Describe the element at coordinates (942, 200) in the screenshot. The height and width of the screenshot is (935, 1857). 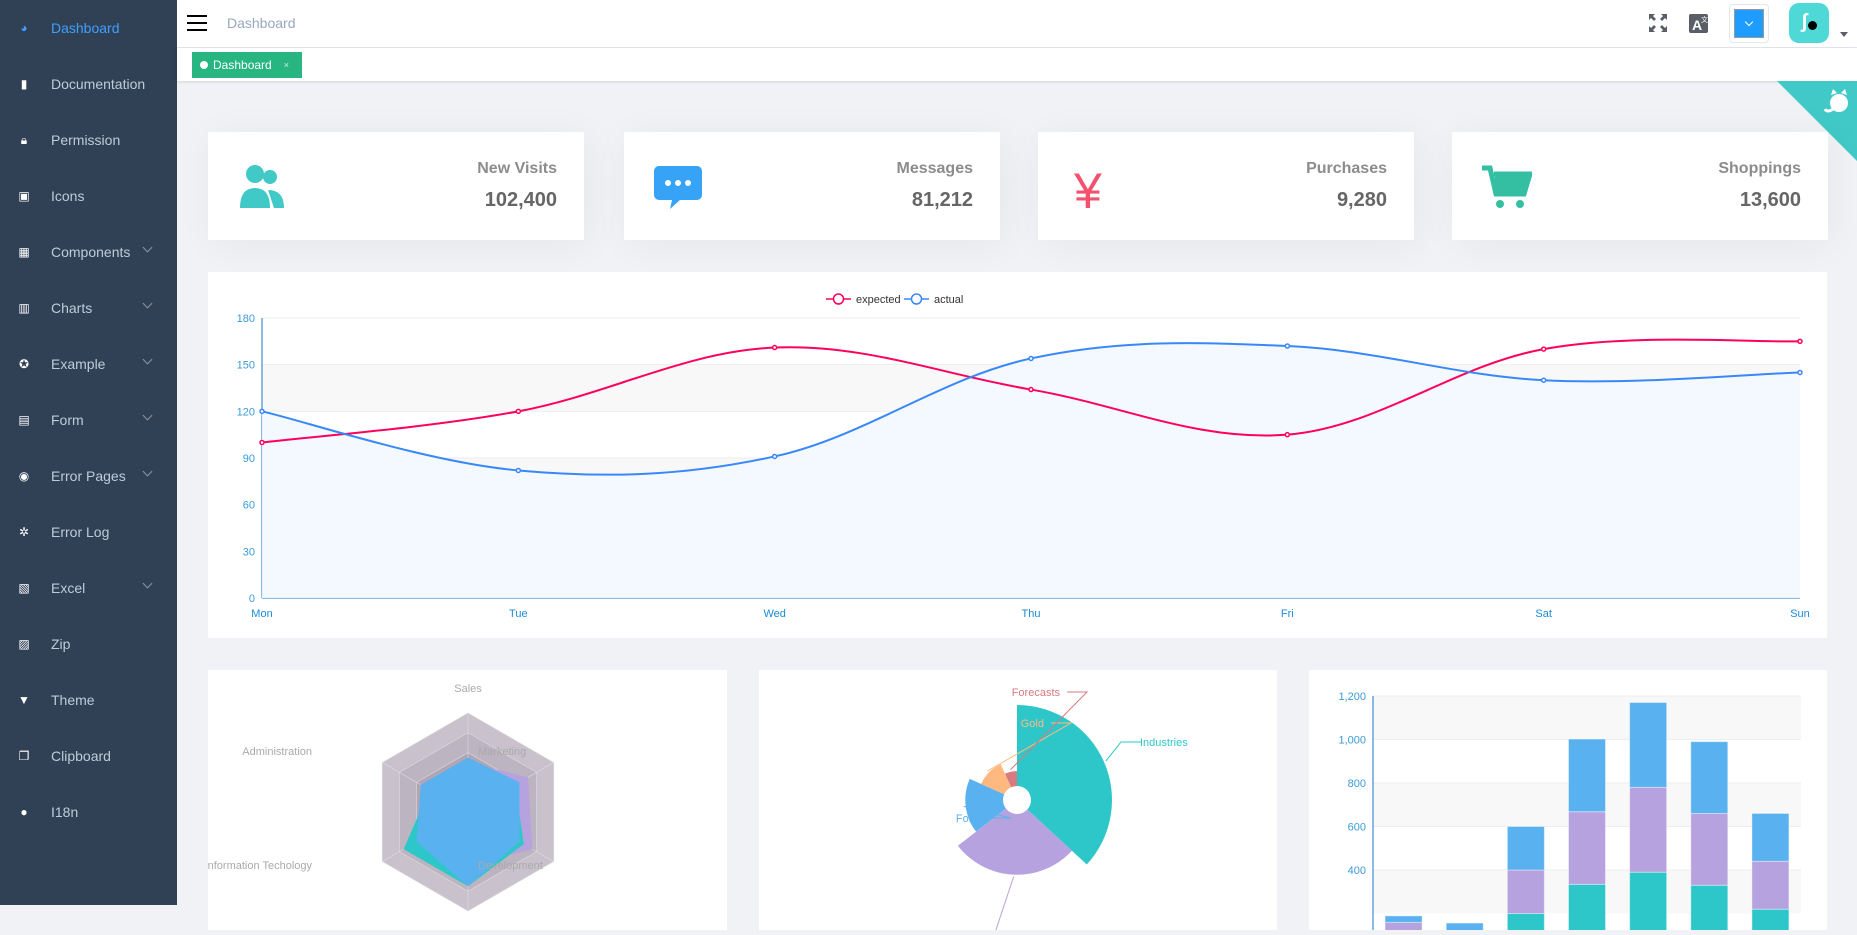
I see `card-value: 81,212` at that location.